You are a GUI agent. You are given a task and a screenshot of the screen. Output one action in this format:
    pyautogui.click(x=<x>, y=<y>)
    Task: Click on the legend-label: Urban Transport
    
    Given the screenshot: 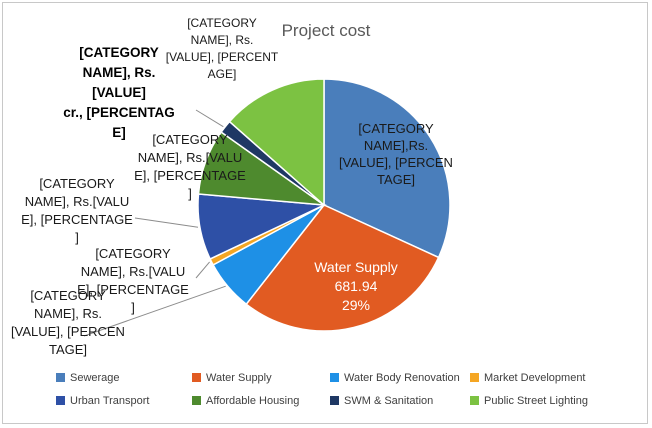 What is the action you would take?
    pyautogui.click(x=109, y=401)
    